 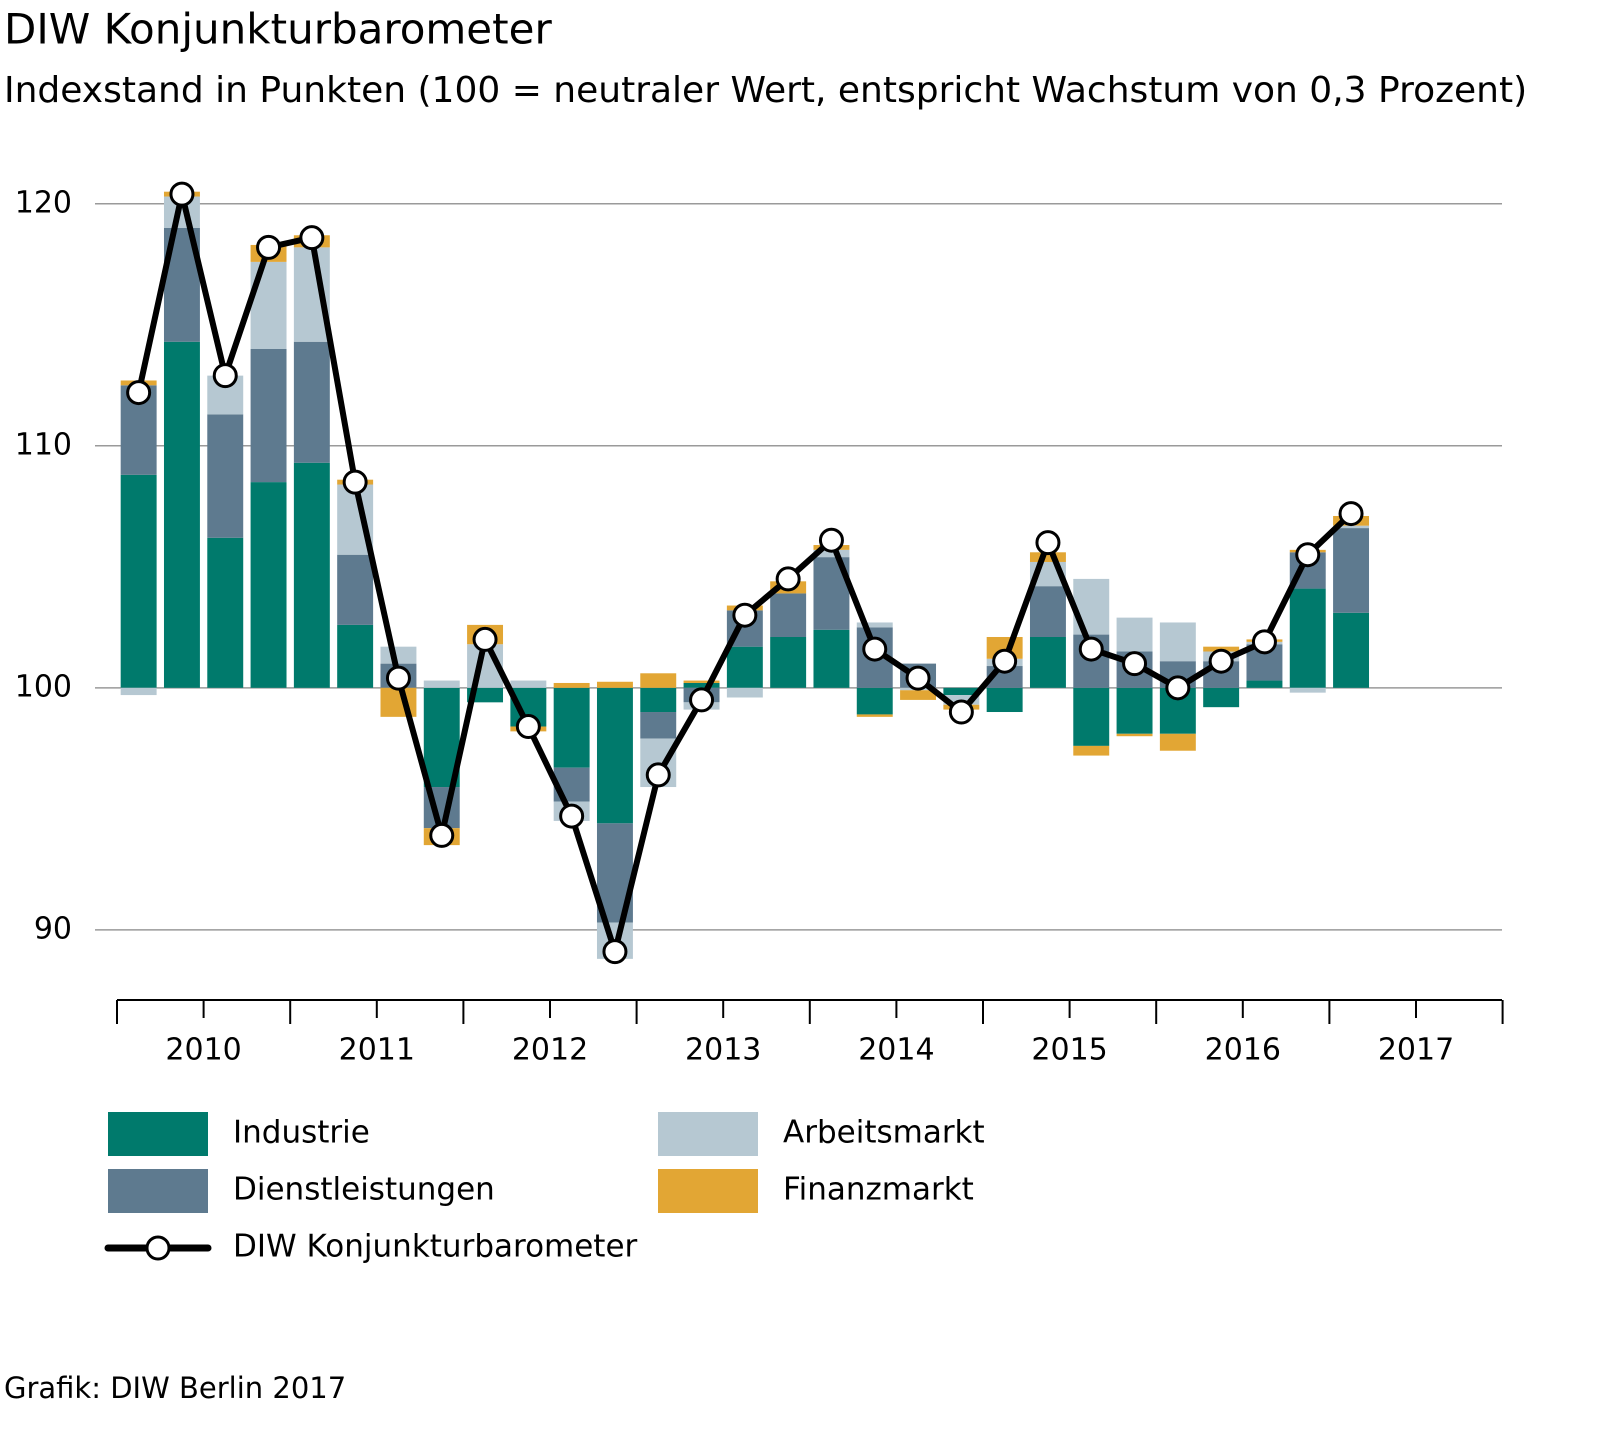 What do you see at coordinates (435, 1247) in the screenshot?
I see `legend-label: DIW Konjunkturbarometer` at bounding box center [435, 1247].